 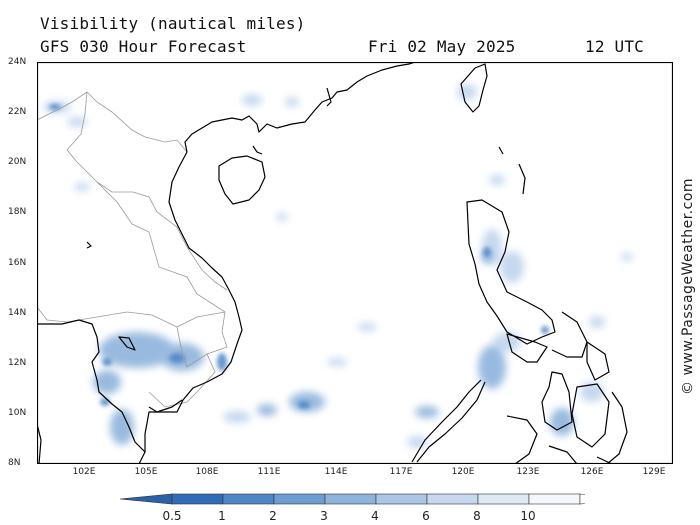 I want to click on lon-tick-label: 102E, so click(x=84, y=472).